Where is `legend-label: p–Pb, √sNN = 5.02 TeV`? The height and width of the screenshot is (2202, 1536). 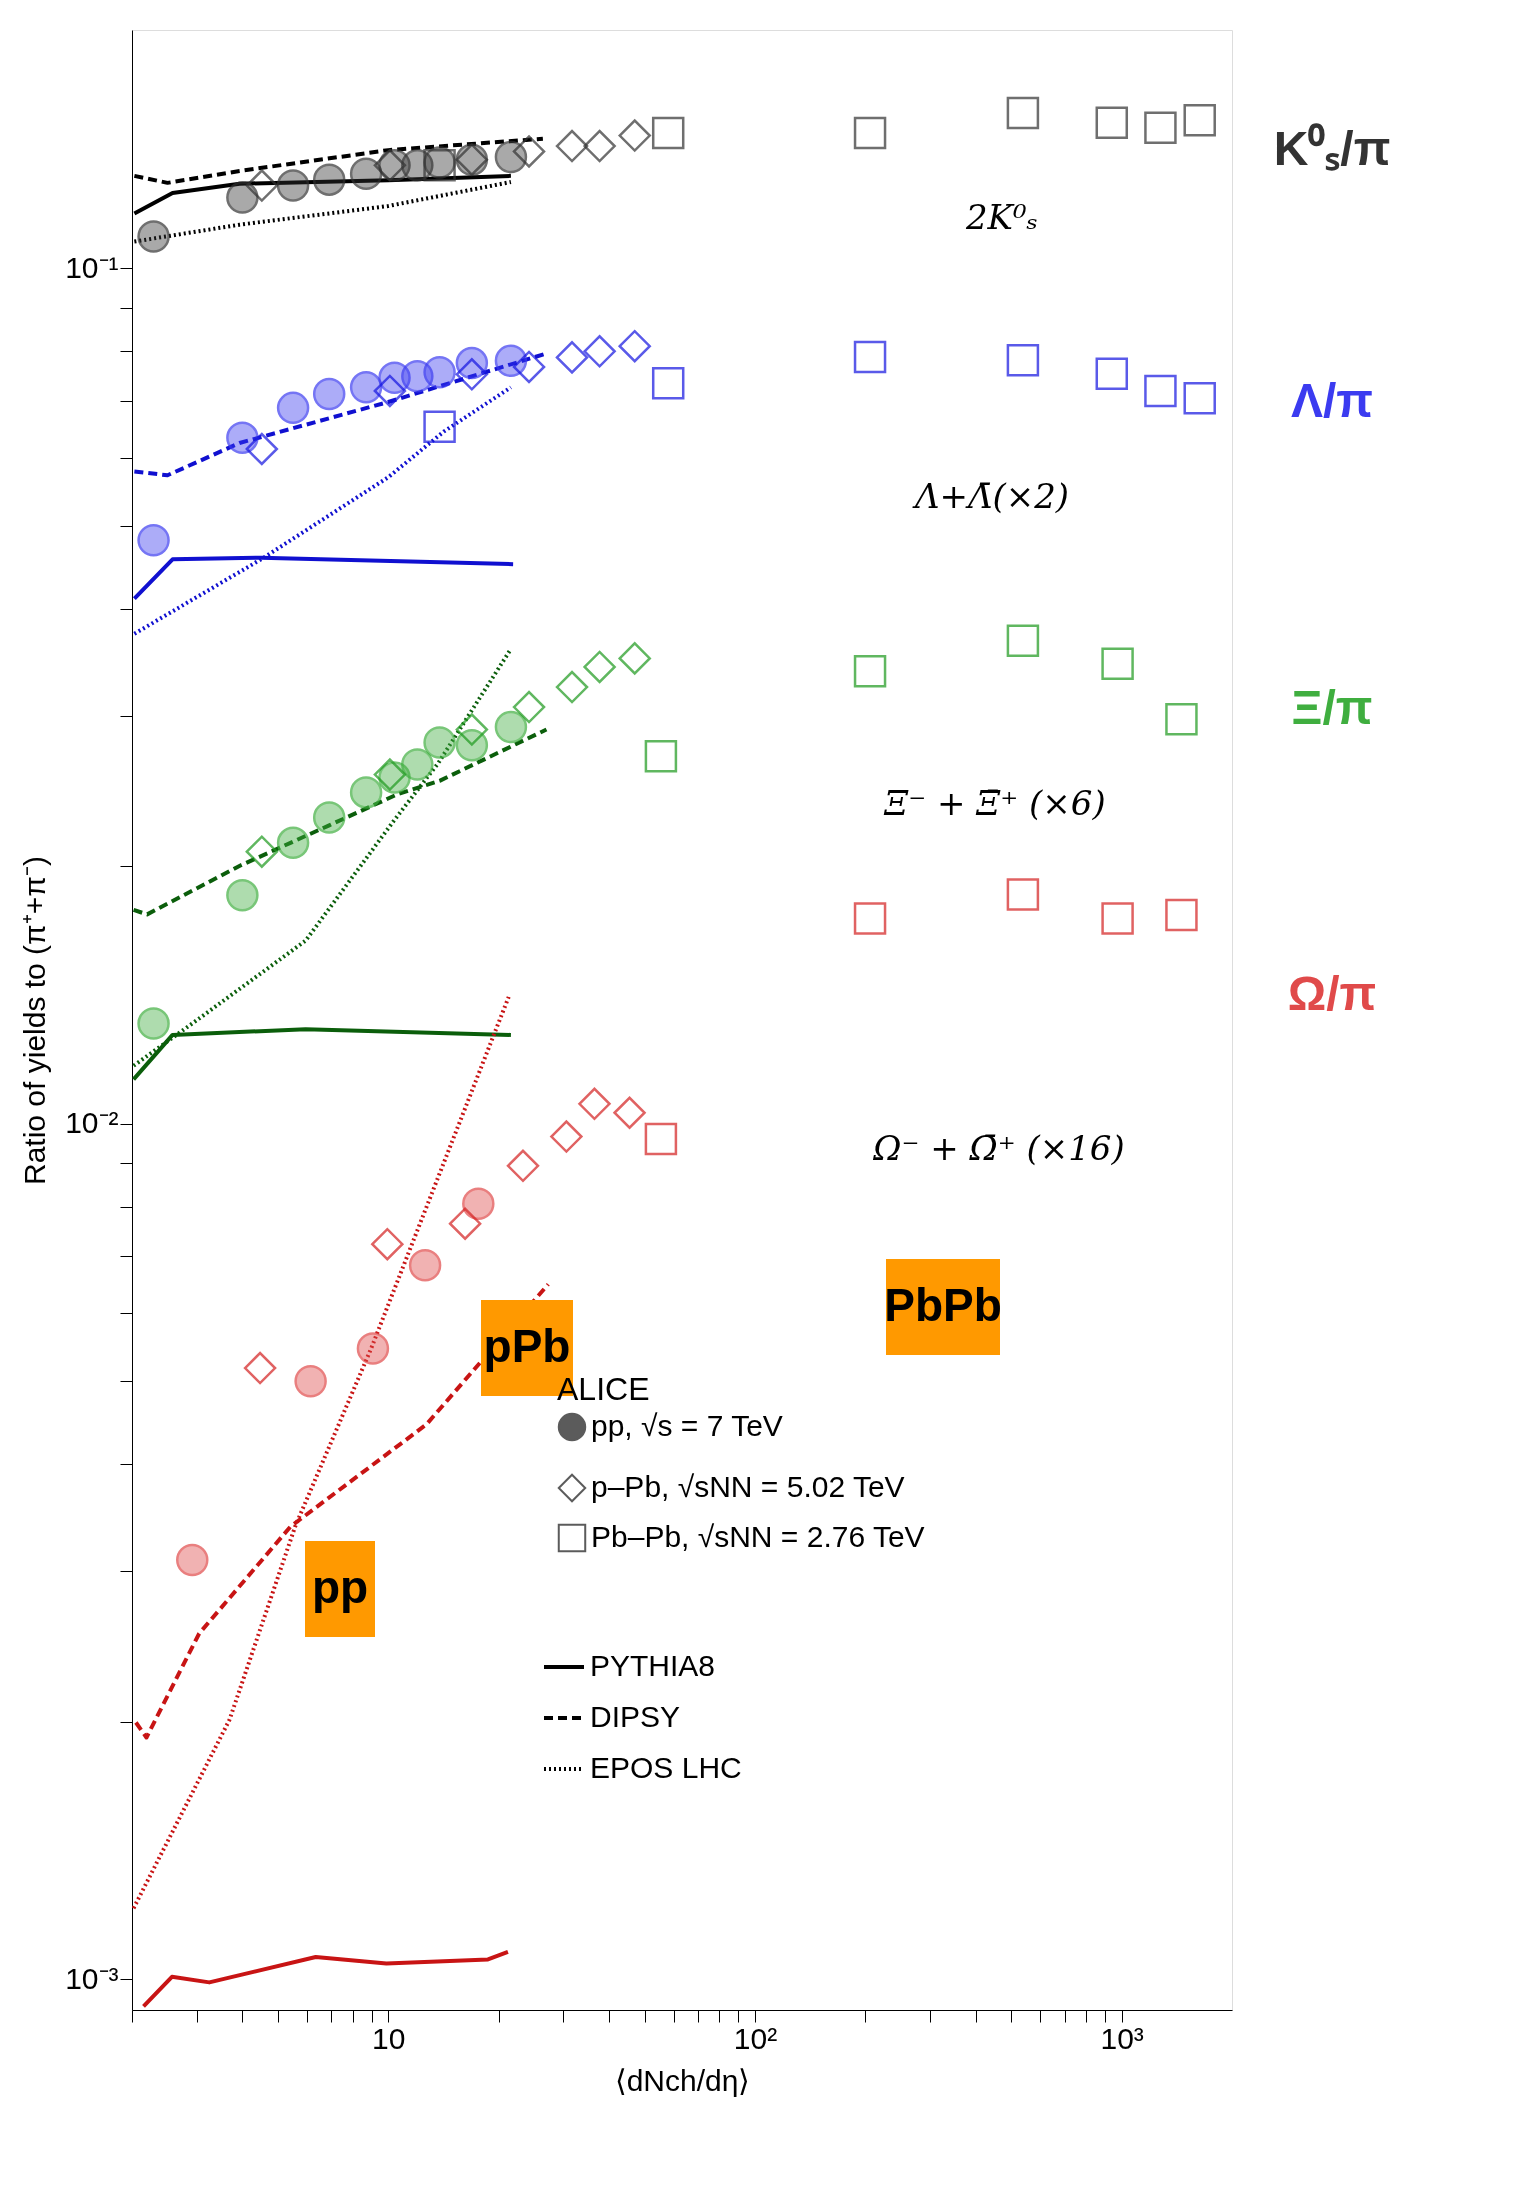 legend-label: p–Pb, √sNN = 5.02 TeV is located at coordinates (748, 1486).